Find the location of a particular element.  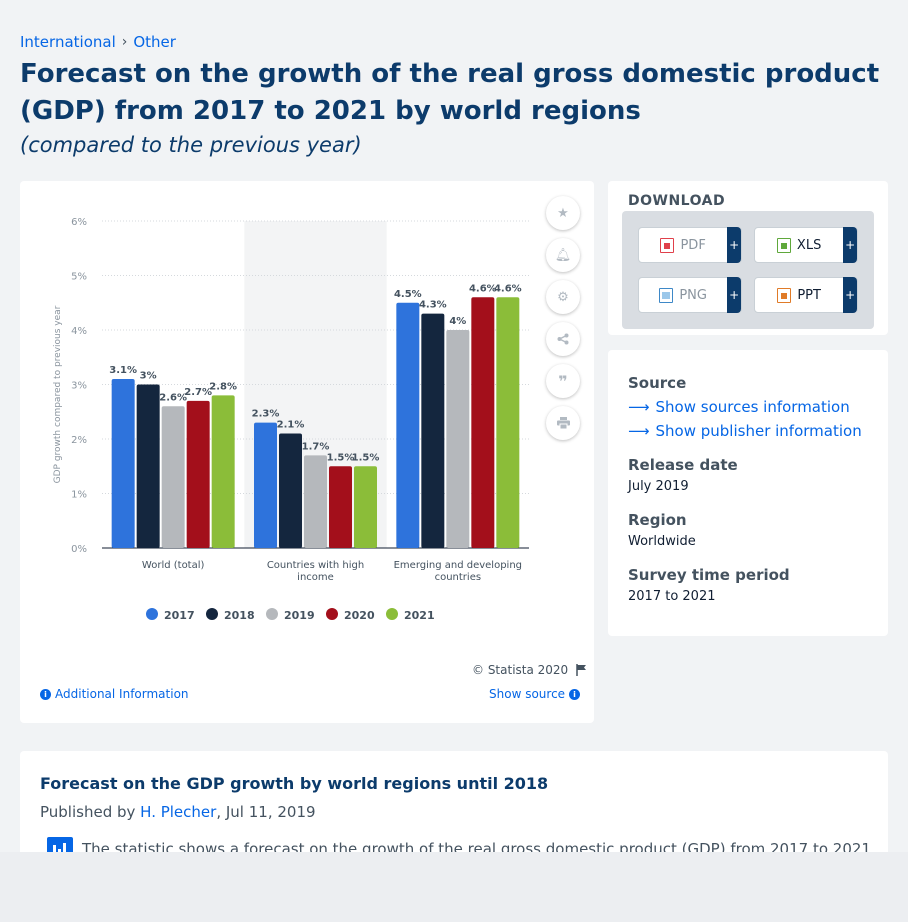

credit-text: © Statista 2020 is located at coordinates (520, 670).